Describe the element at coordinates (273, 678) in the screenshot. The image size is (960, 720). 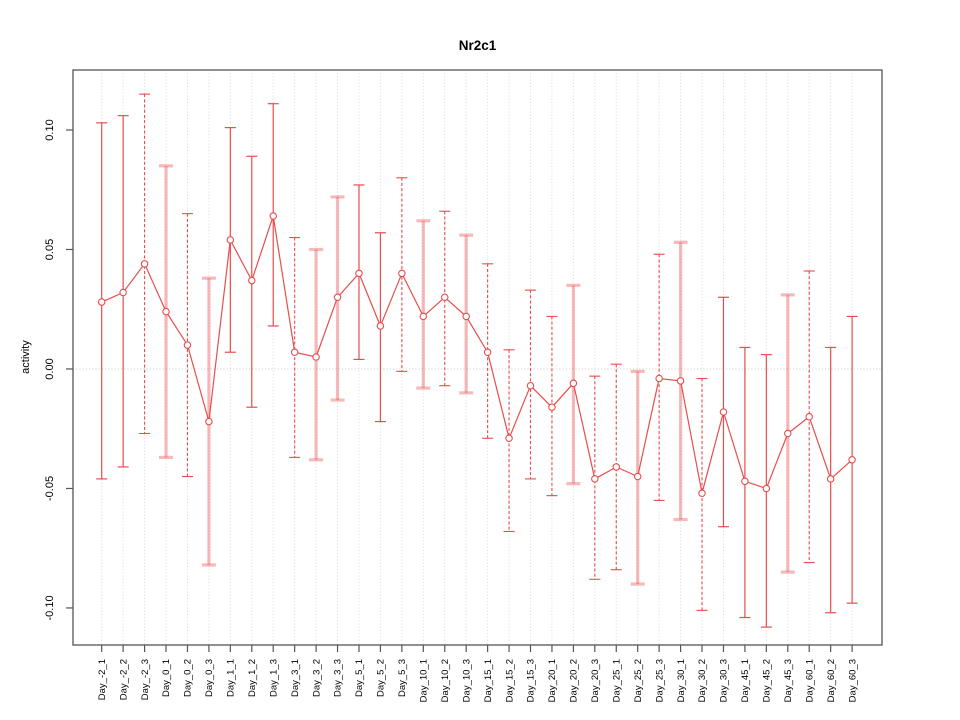
I see `x-tick-label: Day_1_3` at that location.